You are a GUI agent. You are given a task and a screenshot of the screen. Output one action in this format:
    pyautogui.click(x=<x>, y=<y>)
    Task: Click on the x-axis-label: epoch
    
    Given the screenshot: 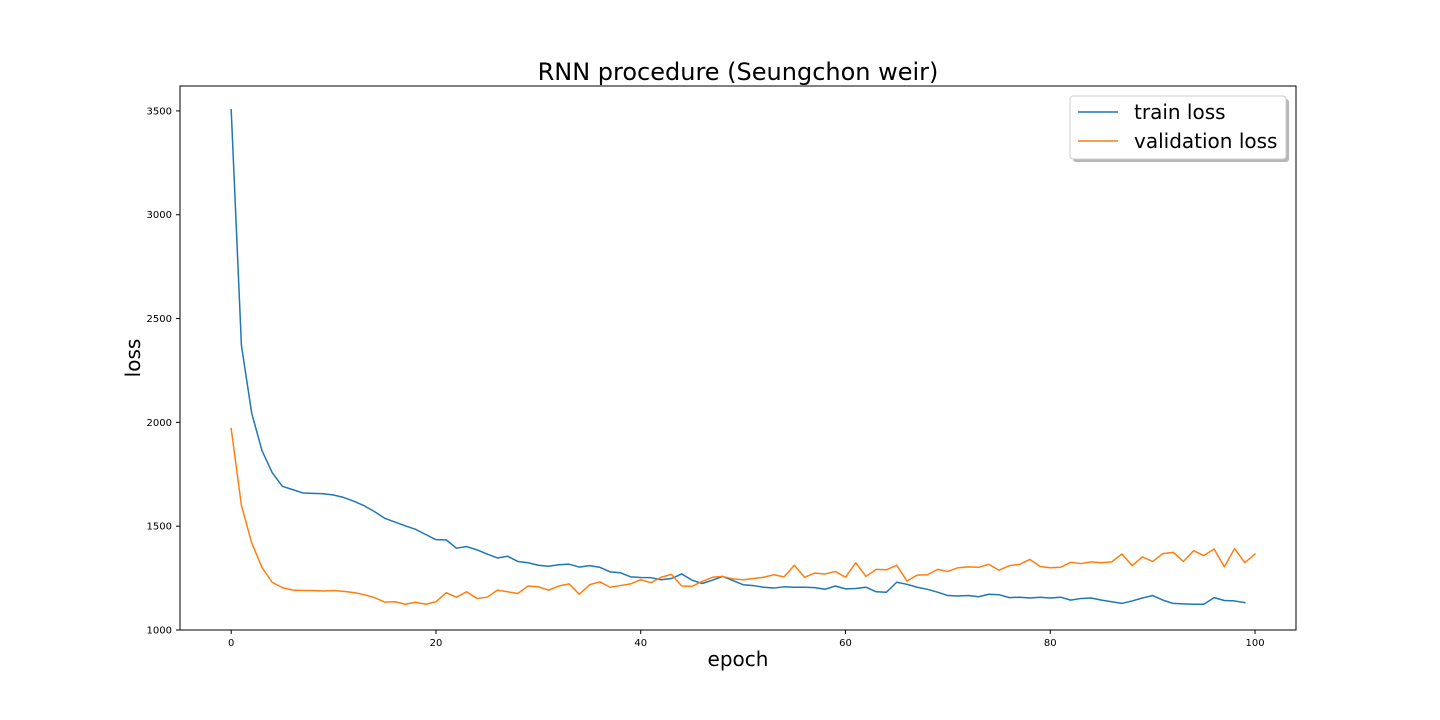 What is the action you would take?
    pyautogui.click(x=738, y=659)
    